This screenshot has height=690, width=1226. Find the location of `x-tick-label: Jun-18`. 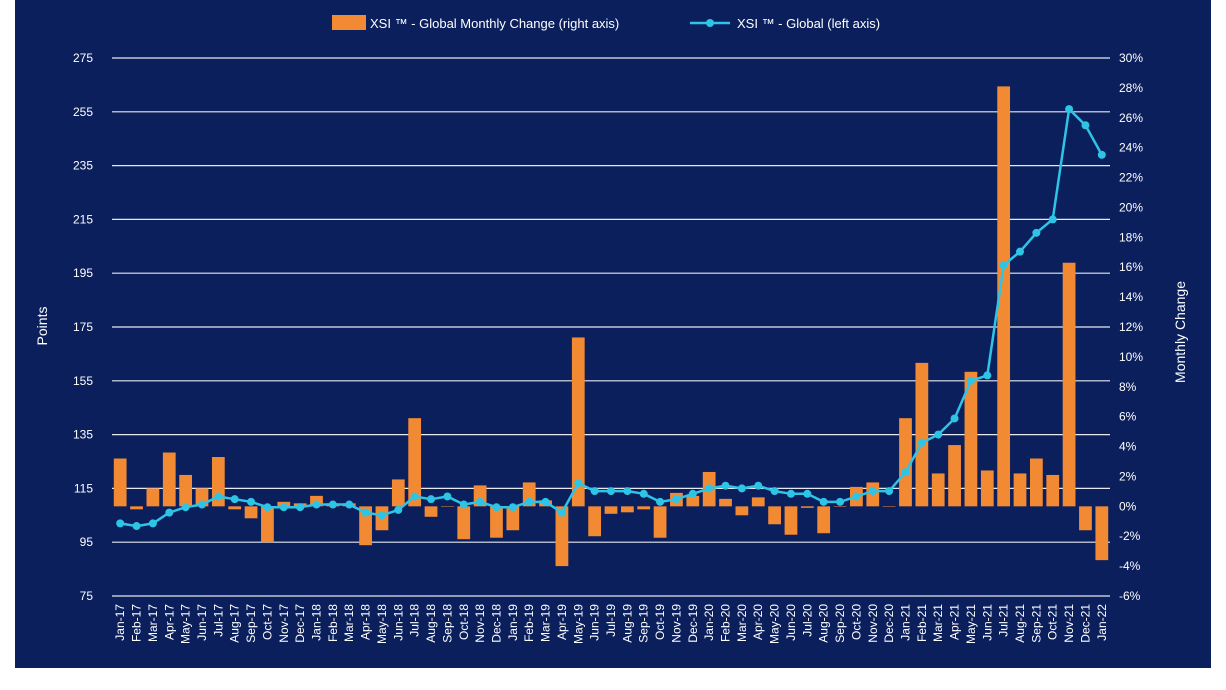

x-tick-label: Jun-18 is located at coordinates (398, 622).